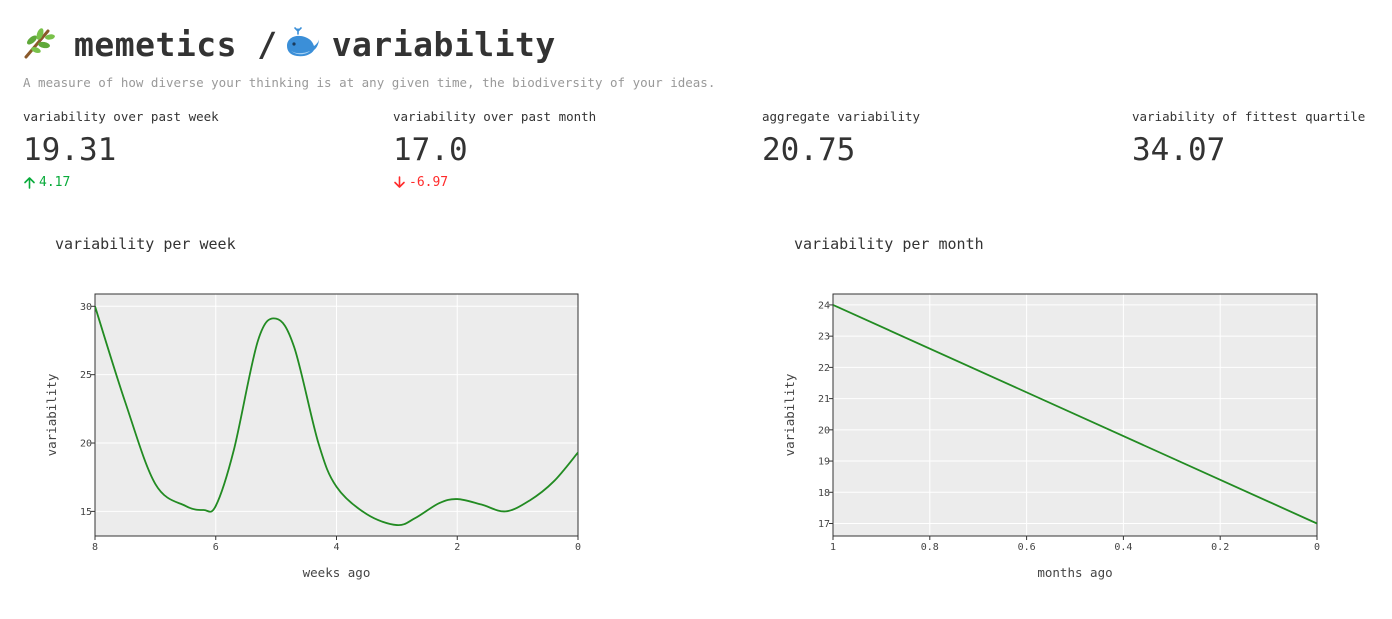 This screenshot has width=1392, height=619. I want to click on x-axis-title: months ago, so click(1074, 572).